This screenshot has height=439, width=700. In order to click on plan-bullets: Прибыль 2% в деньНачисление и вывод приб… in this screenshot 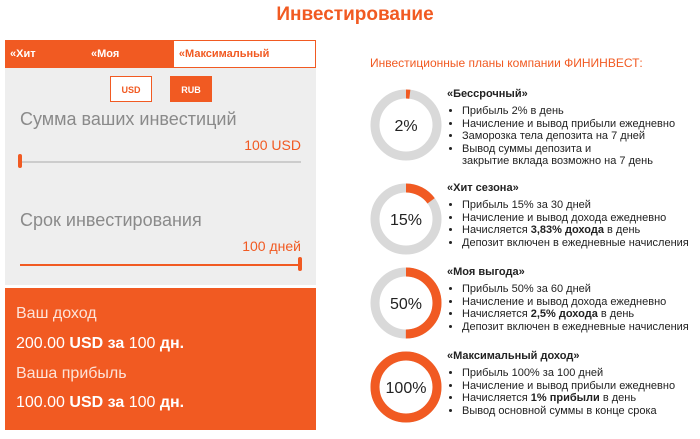, I will do `click(562, 136)`.